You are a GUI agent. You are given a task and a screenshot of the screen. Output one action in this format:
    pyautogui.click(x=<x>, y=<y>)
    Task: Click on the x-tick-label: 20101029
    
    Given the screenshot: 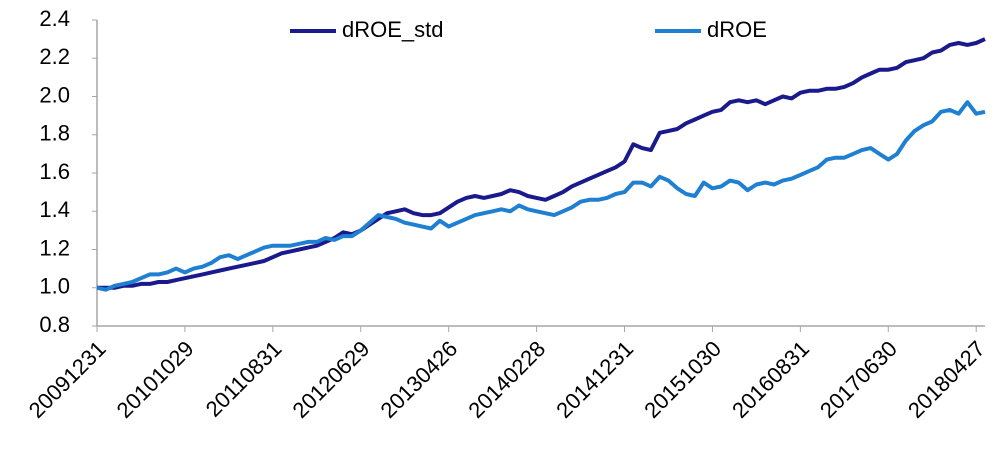 What is the action you would take?
    pyautogui.click(x=155, y=379)
    